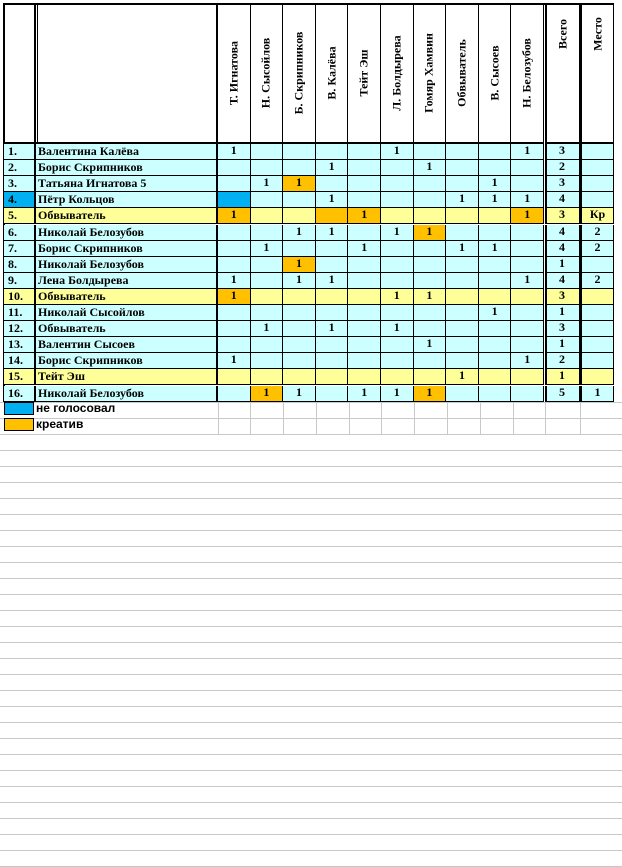 This screenshot has width=622, height=867. Describe the element at coordinates (597, 74) in the screenshot. I see `place-header: Место` at that location.